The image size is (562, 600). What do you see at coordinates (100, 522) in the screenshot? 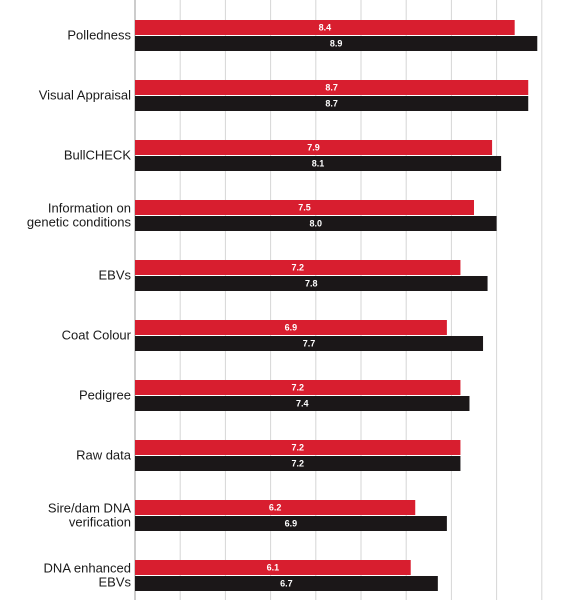
I see `category-label: verification` at bounding box center [100, 522].